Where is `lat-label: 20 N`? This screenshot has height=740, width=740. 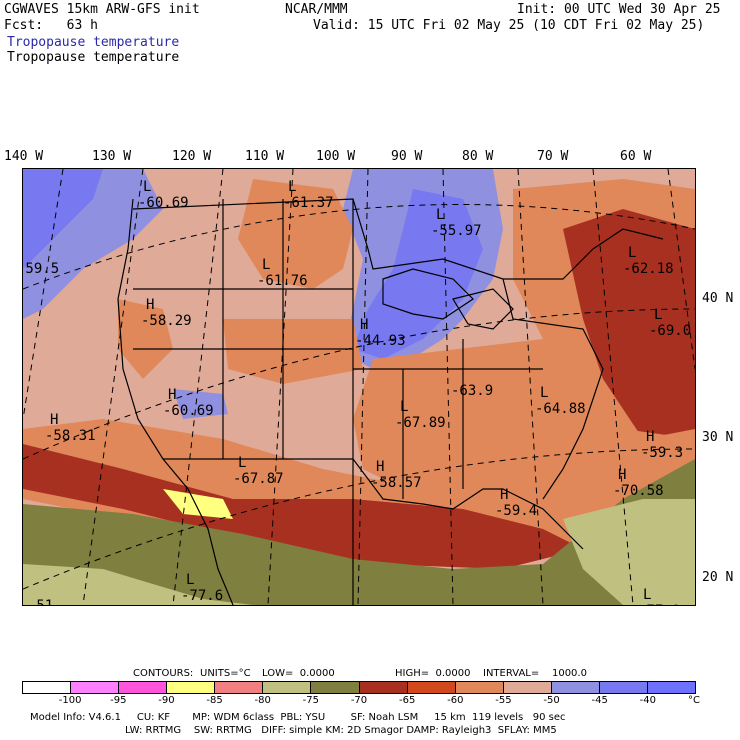 lat-label: 20 N is located at coordinates (718, 577).